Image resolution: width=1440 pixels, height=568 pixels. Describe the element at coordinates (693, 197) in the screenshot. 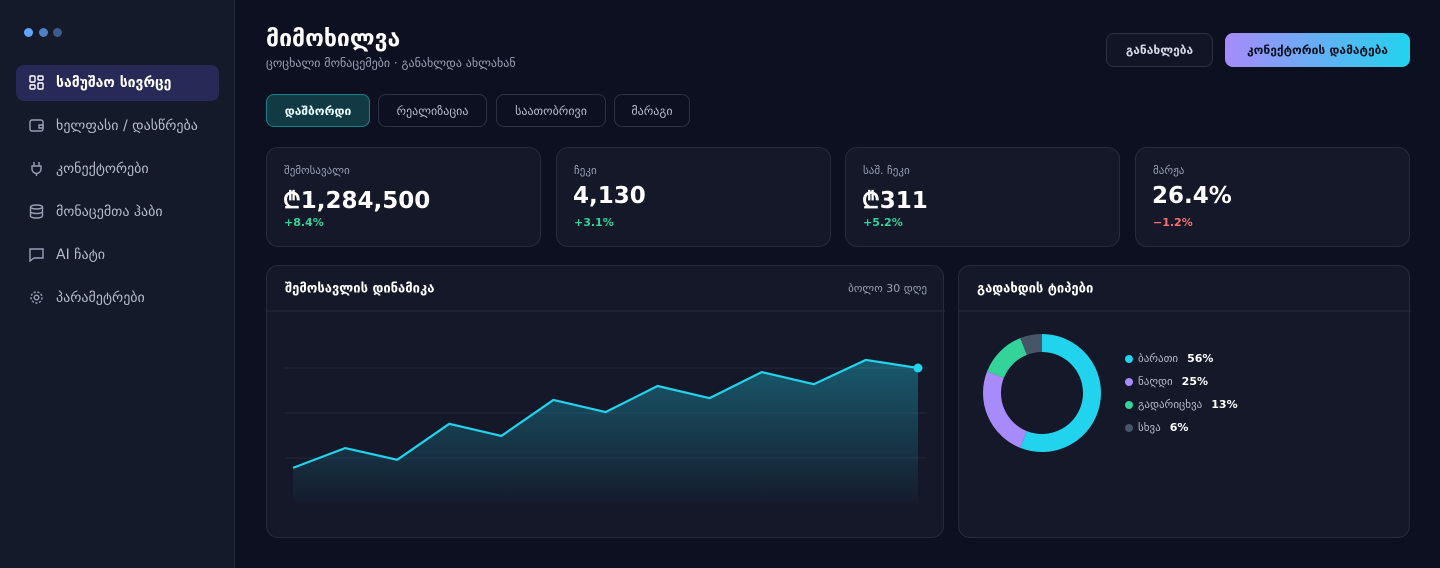

I see `kpi-card: ჩეკი 4,130 +3.1%` at that location.